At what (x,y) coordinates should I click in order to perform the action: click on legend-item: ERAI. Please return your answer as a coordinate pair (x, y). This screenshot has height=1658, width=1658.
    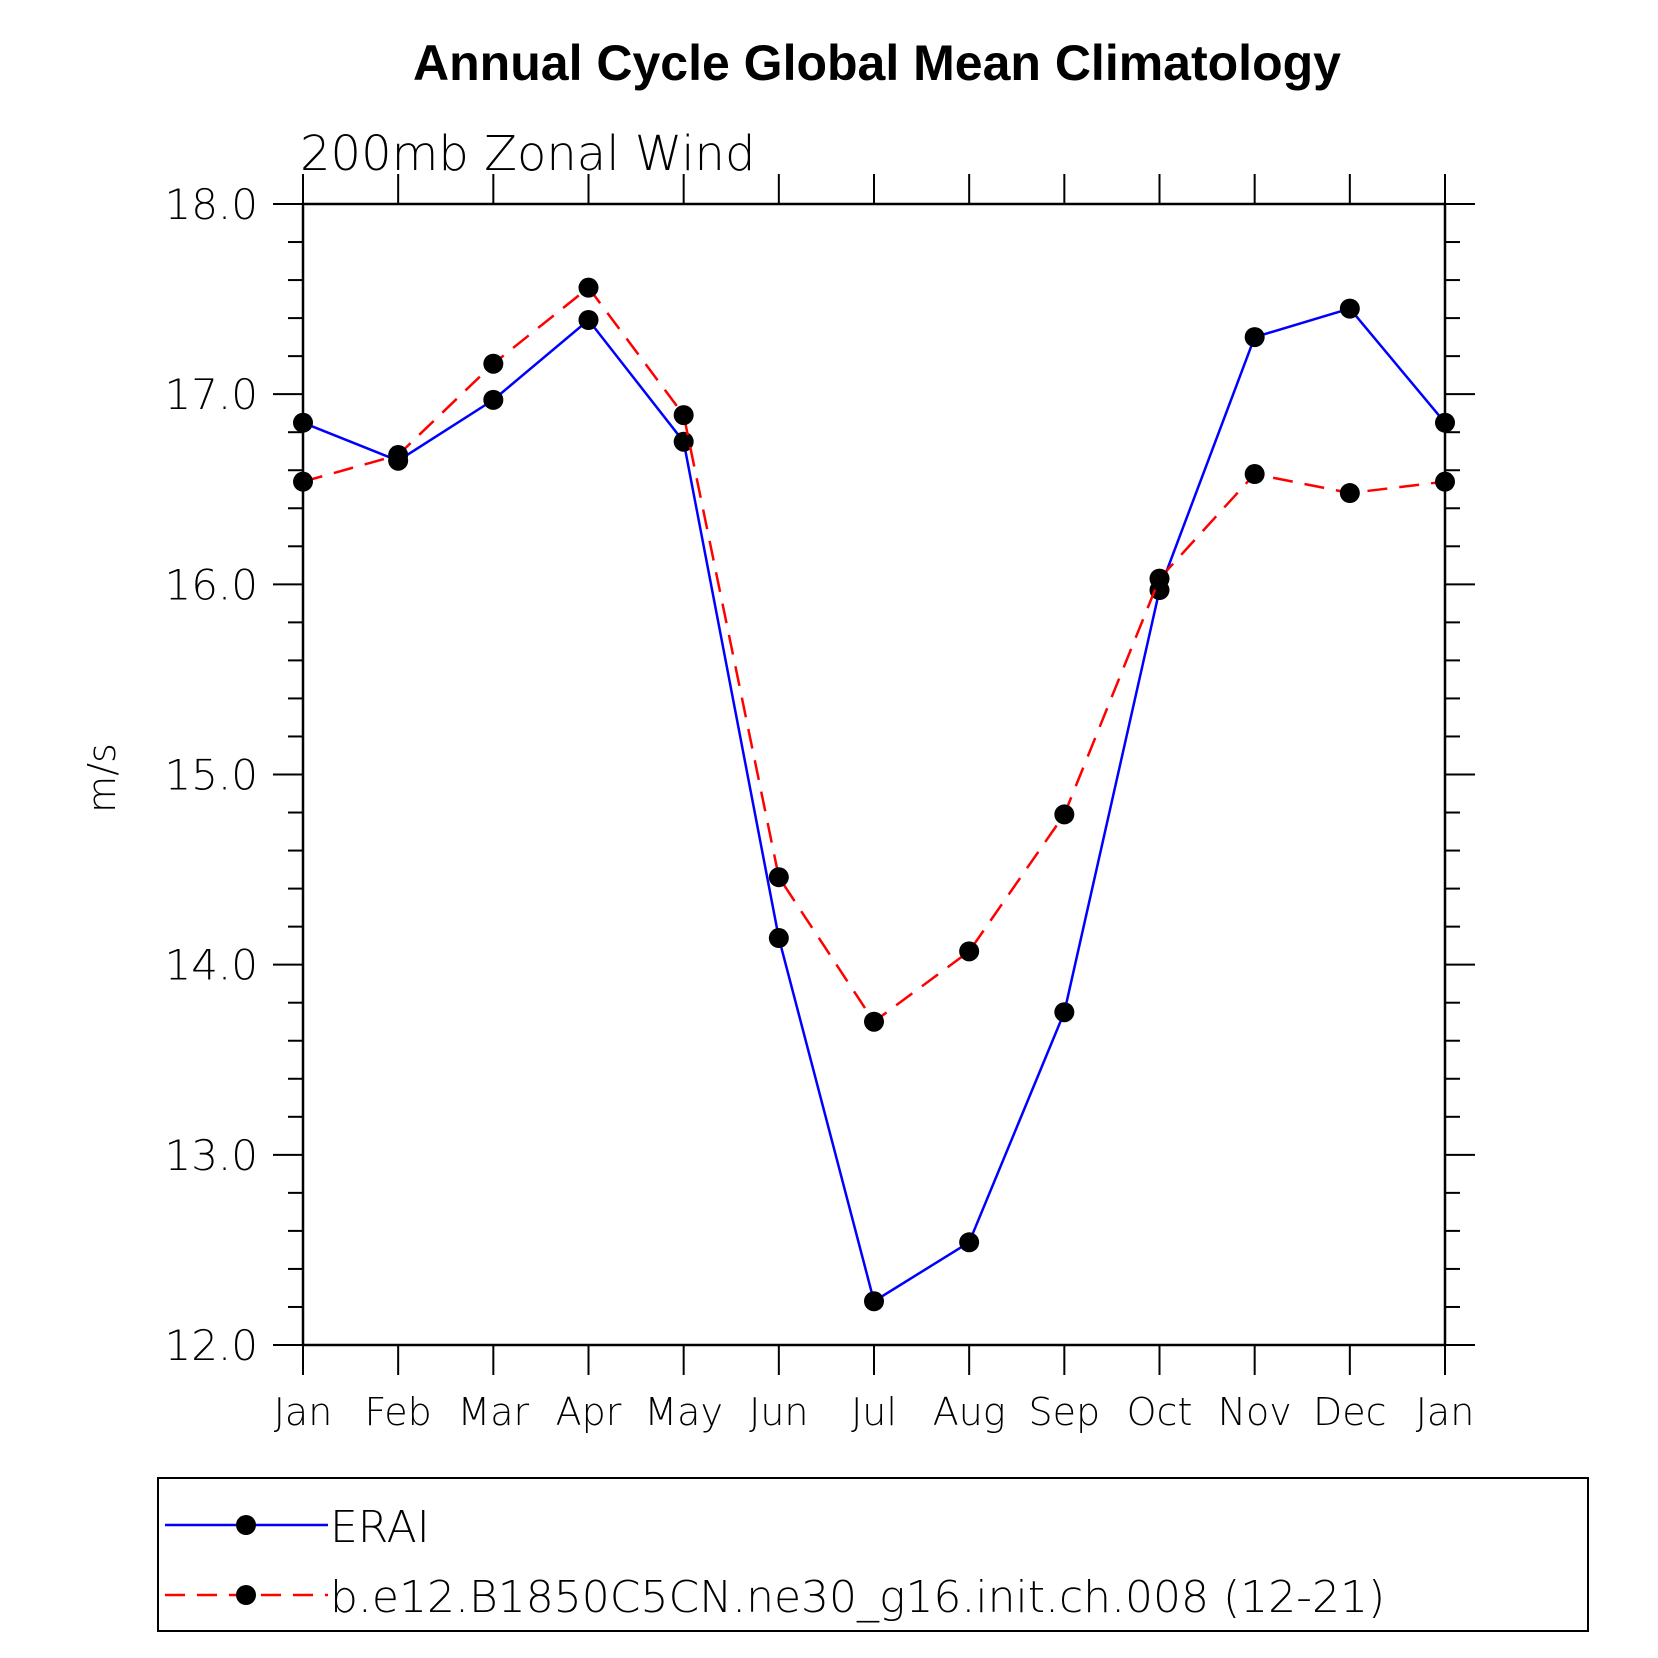
    Looking at the image, I should click on (297, 1527).